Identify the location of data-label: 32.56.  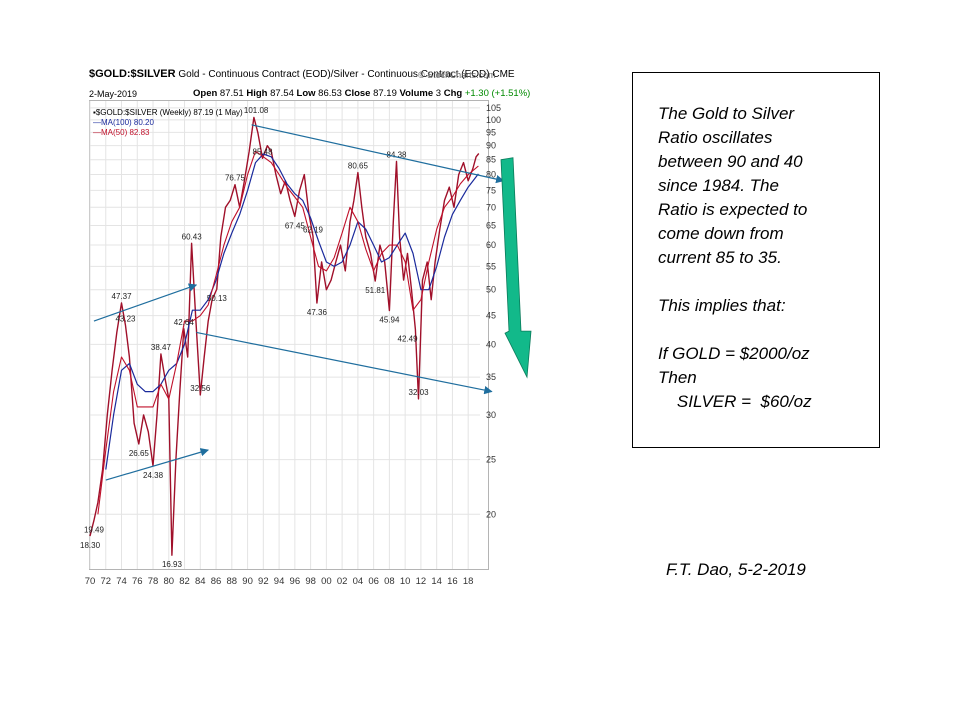
(200, 388).